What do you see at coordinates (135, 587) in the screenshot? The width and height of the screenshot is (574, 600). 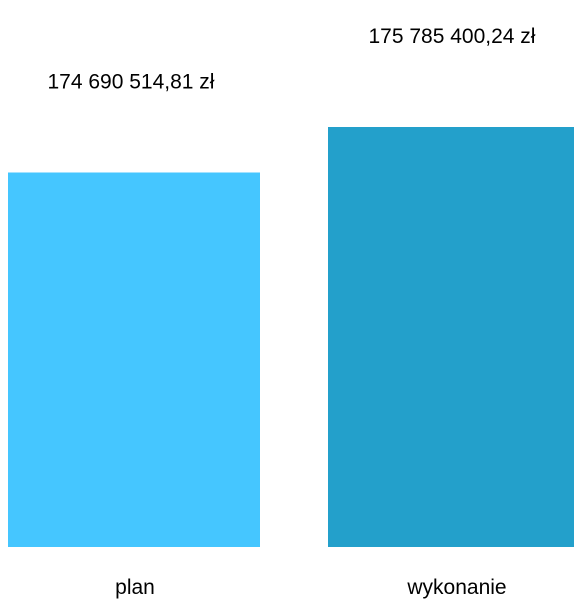 I see `category-label-plan: plan` at bounding box center [135, 587].